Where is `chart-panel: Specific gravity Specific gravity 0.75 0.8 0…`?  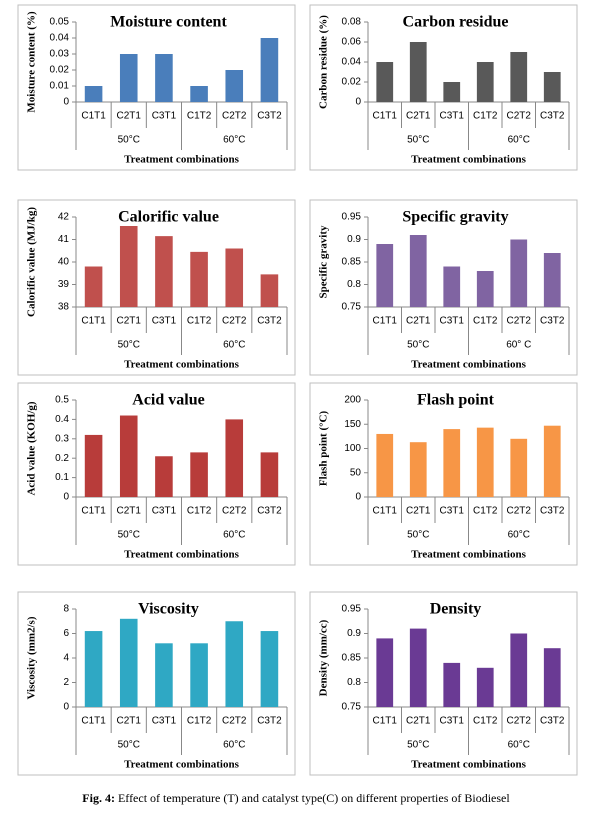 chart-panel: Specific gravity Specific gravity 0.75 0.8 0… is located at coordinates (443, 287).